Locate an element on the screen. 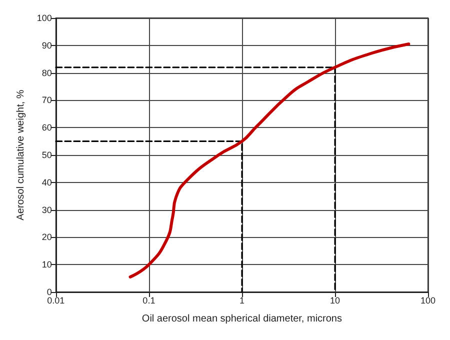  y-tick-label: 10 is located at coordinates (47, 265).